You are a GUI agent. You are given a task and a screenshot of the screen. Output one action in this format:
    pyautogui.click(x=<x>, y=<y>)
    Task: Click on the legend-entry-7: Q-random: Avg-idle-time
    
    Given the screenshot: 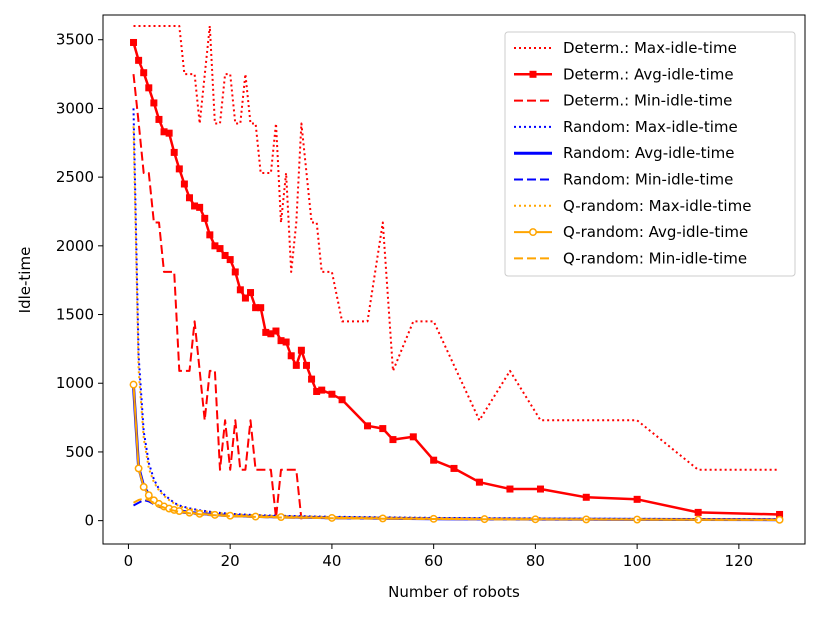 What is the action you would take?
    pyautogui.click(x=631, y=232)
    